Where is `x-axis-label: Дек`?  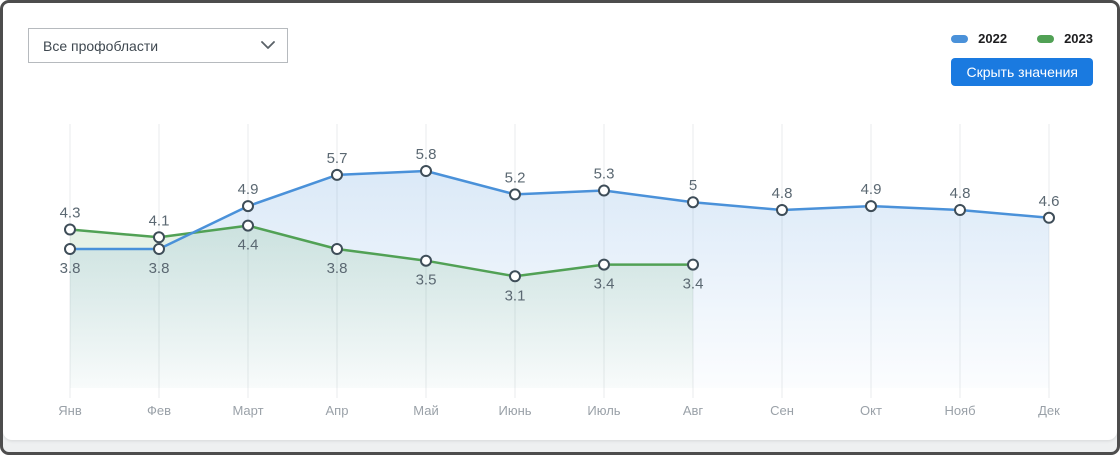 x-axis-label: Дек is located at coordinates (1049, 410).